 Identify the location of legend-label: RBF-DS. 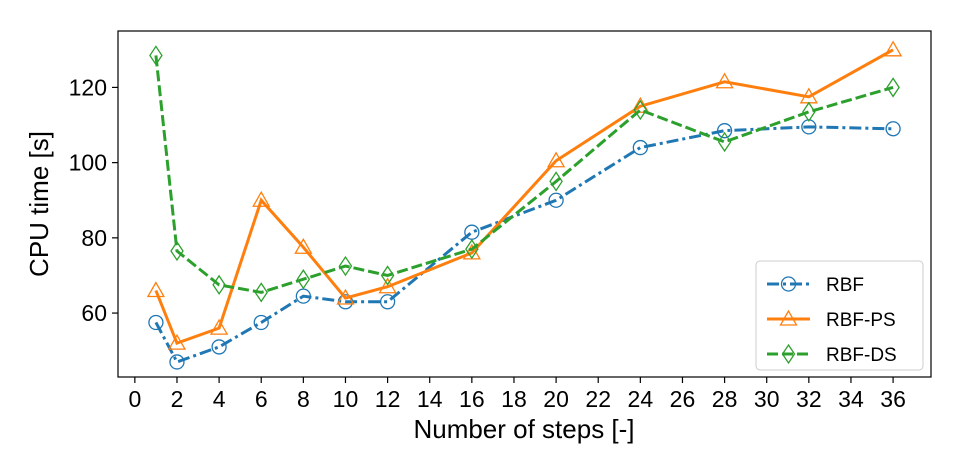
(861, 355).